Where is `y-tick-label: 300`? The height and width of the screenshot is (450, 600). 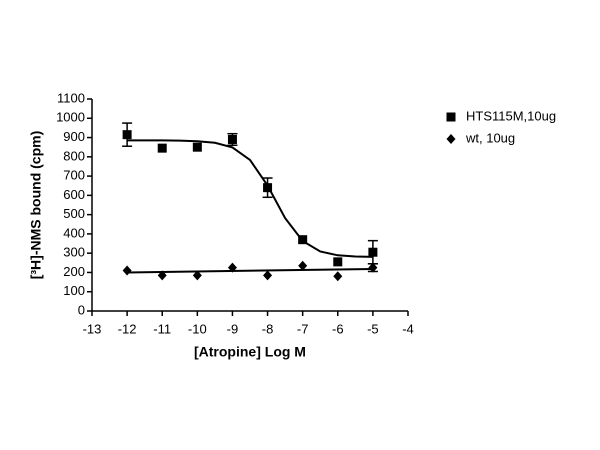 y-tick-label: 300 is located at coordinates (74, 252).